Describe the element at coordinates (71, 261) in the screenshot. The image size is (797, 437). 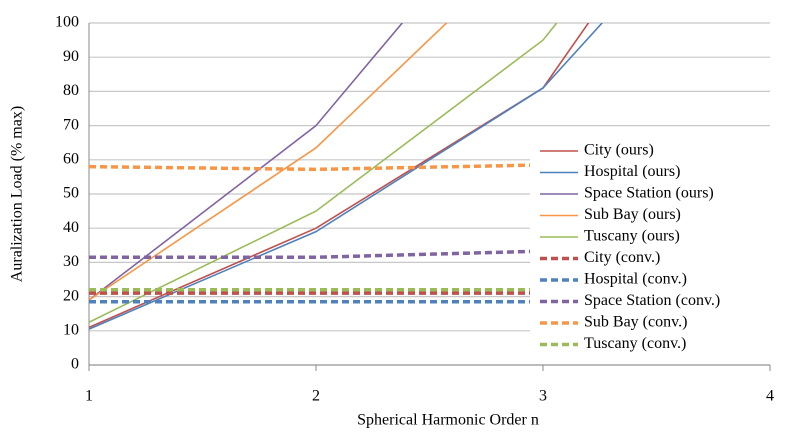
I see `y-tick-label: 30` at that location.